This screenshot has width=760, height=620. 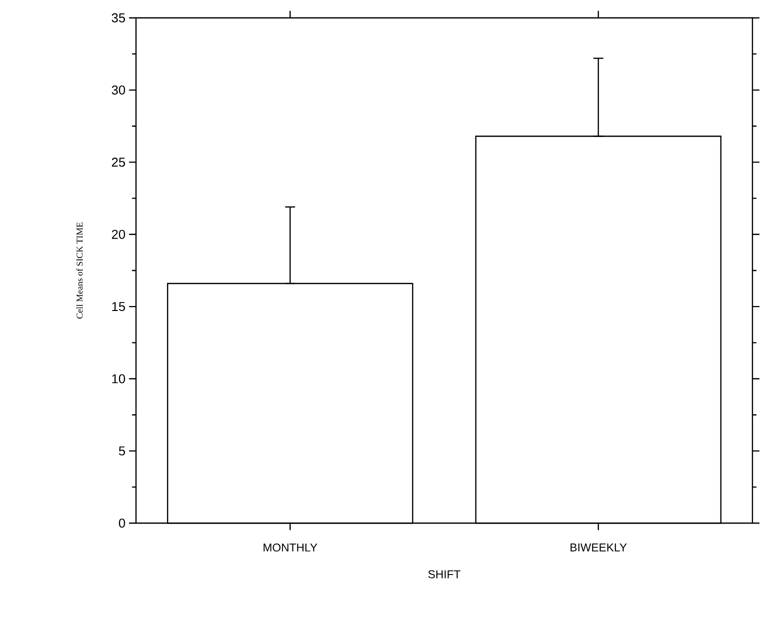 What do you see at coordinates (291, 547) in the screenshot?
I see `x-tick-label: MONTHLY` at bounding box center [291, 547].